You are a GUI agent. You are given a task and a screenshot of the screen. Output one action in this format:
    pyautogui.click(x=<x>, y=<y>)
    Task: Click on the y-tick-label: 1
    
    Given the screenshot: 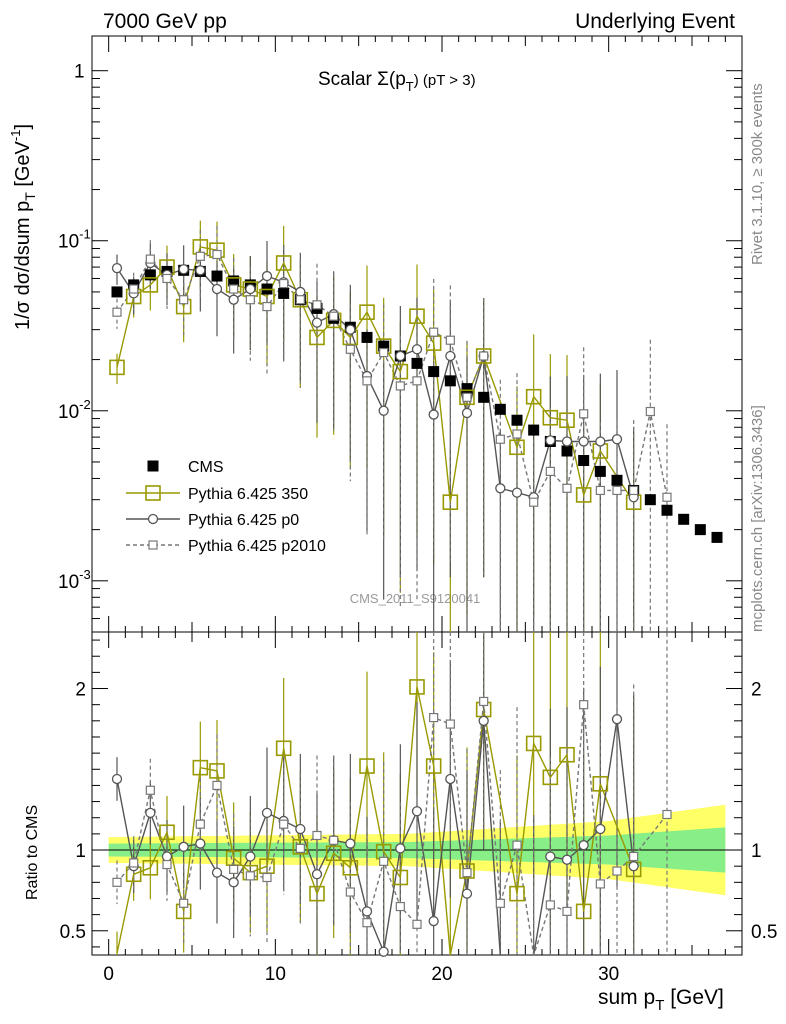 What is the action you would take?
    pyautogui.click(x=79, y=72)
    